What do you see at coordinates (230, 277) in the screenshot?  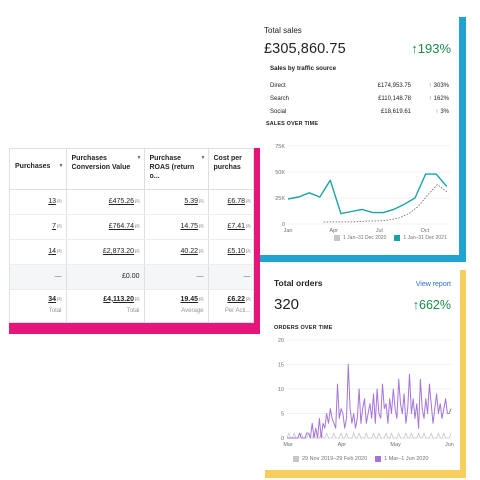 I see `cell-cost-per-purchase: —` at bounding box center [230, 277].